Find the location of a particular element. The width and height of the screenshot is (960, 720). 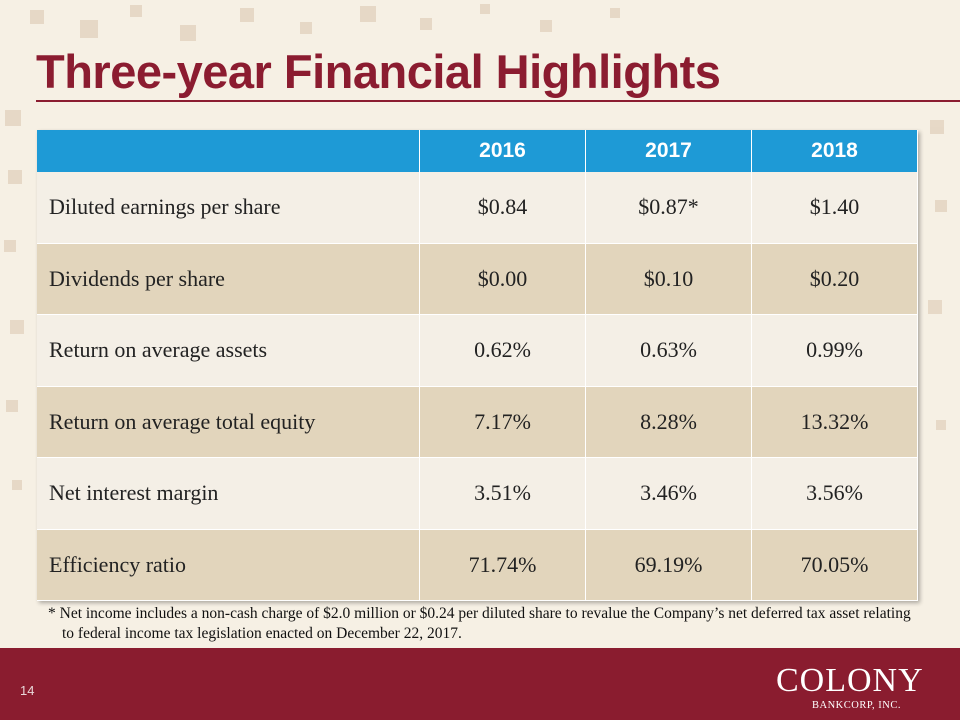

value-cell: 7.17% is located at coordinates (503, 421).